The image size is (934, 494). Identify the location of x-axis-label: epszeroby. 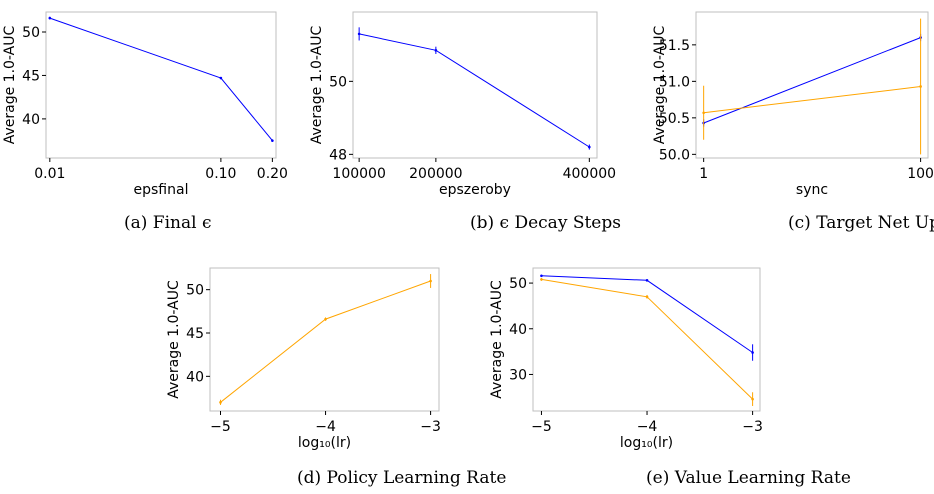
(475, 190).